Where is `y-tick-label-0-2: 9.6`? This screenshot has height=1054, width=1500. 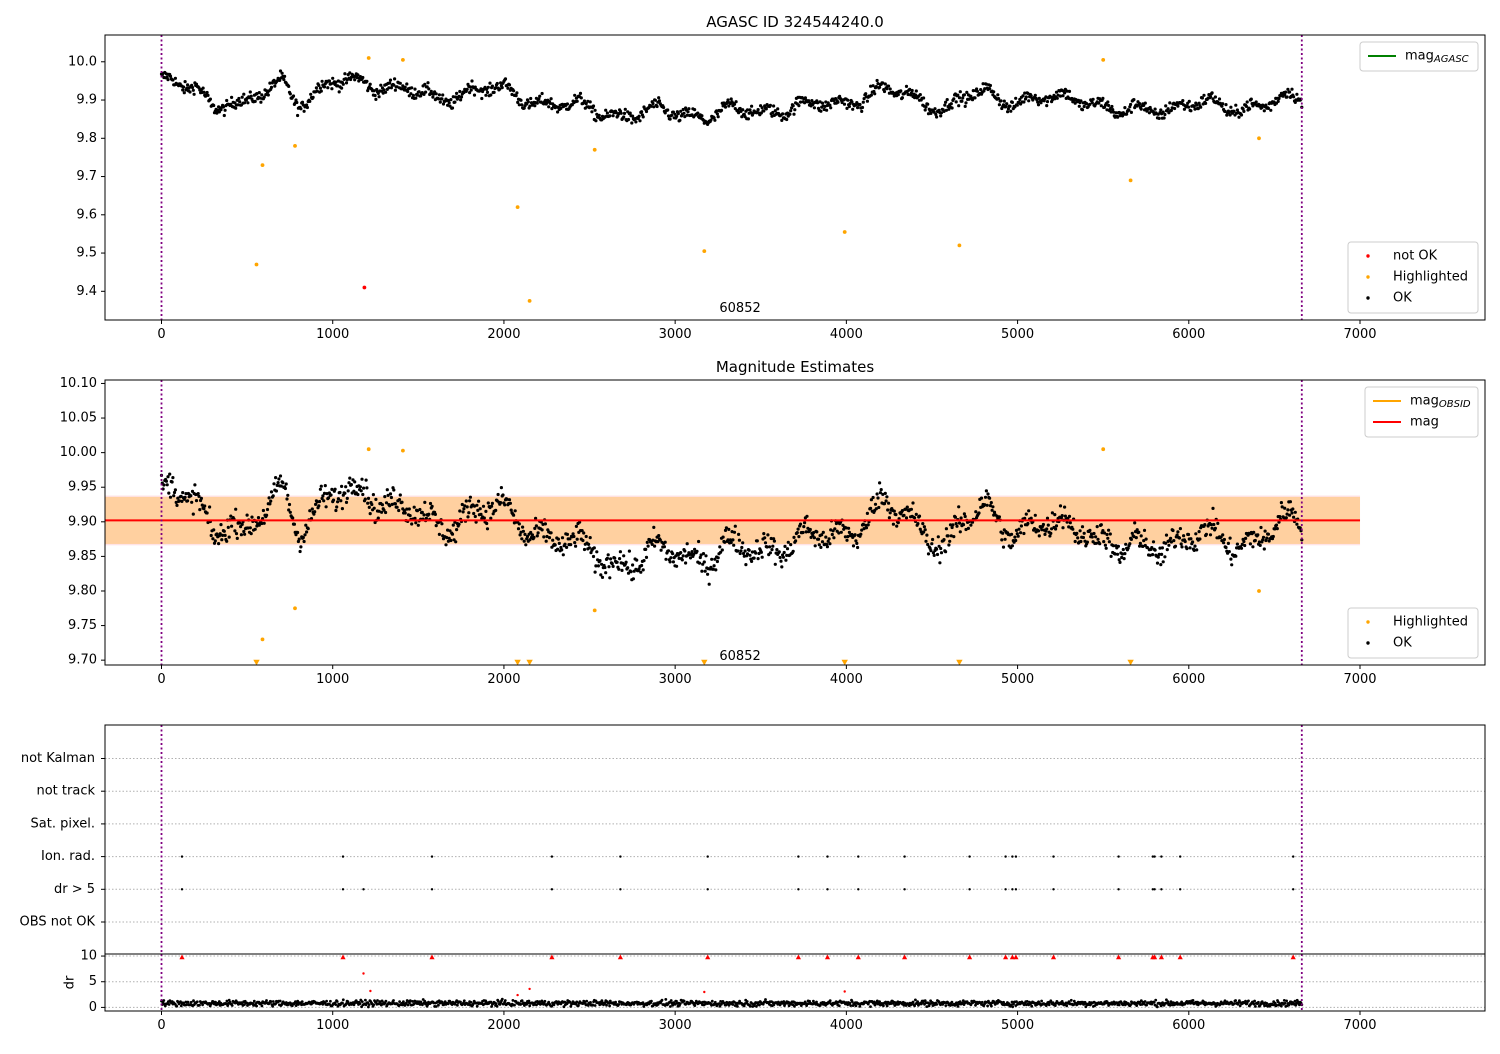 y-tick-label-0-2: 9.6 is located at coordinates (86, 214).